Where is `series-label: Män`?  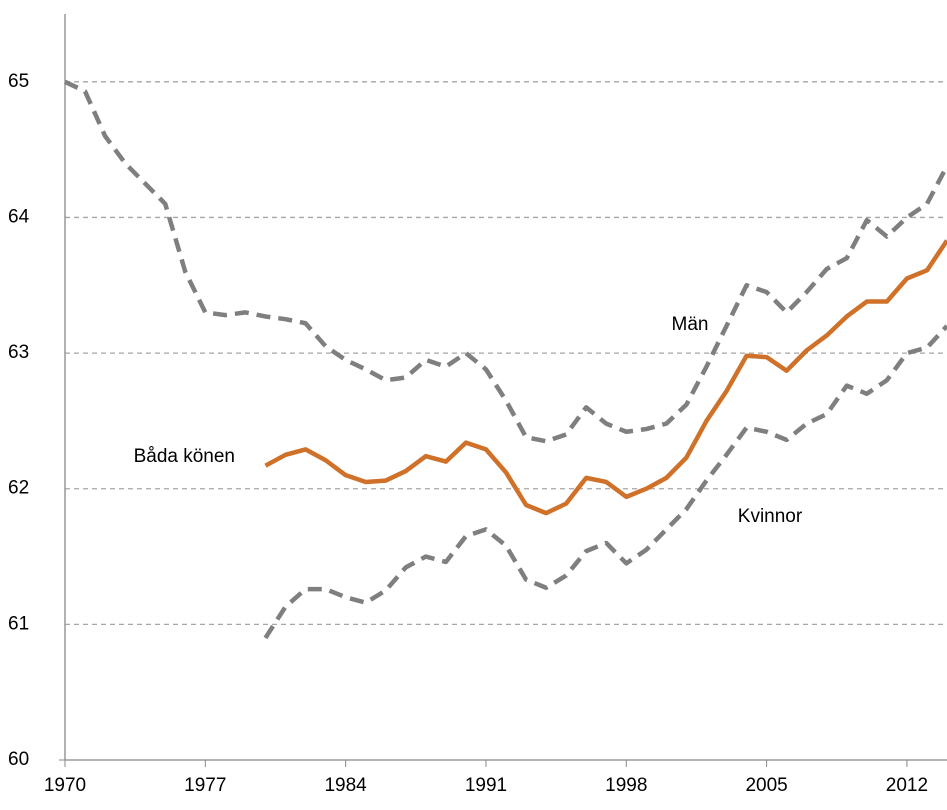 series-label: Män is located at coordinates (690, 324).